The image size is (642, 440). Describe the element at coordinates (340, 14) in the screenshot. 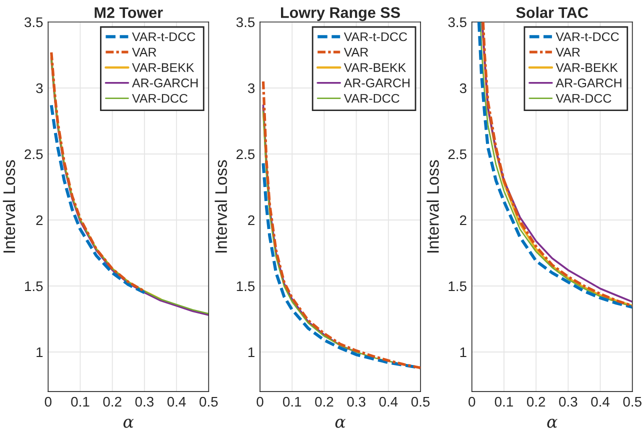

I see `chart-title: Lowry Range SS` at that location.